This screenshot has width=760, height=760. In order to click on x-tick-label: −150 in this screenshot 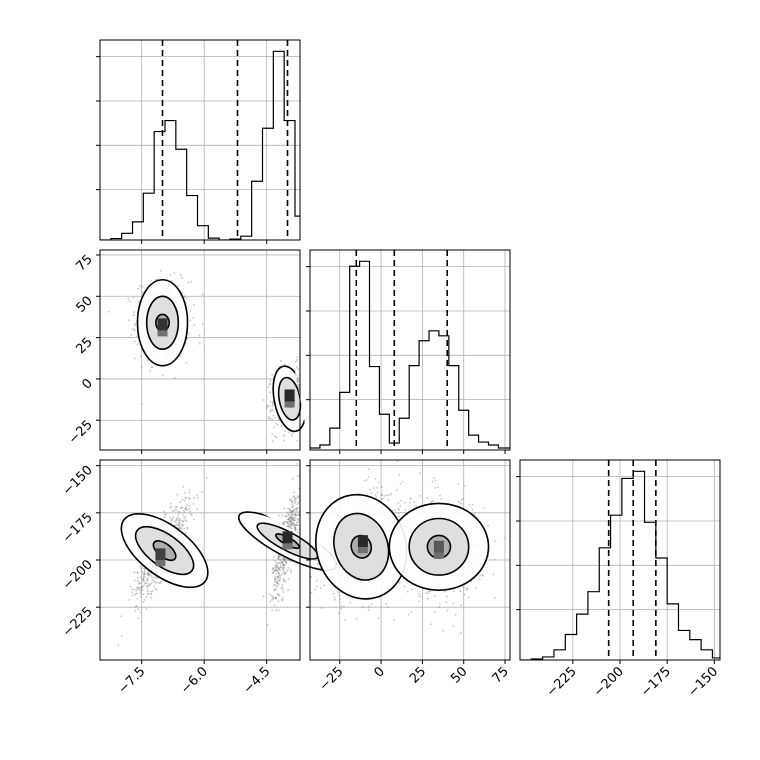, I will do `click(703, 682)`.